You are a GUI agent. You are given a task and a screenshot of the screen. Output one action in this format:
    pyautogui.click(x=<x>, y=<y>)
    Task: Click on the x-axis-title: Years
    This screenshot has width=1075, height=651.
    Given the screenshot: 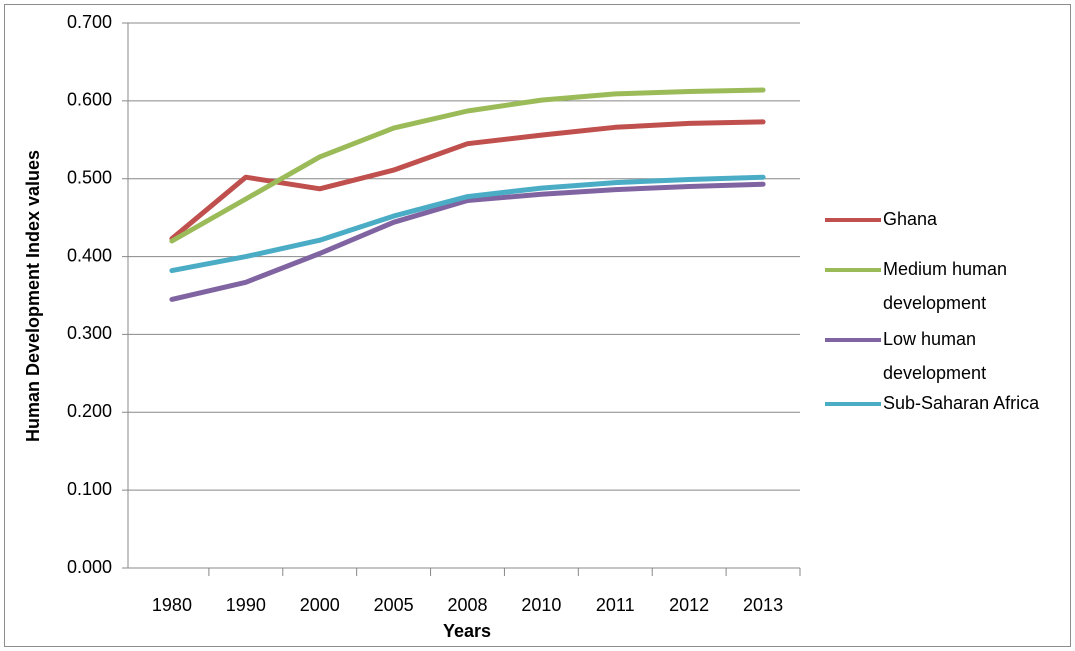 What is the action you would take?
    pyautogui.click(x=467, y=631)
    